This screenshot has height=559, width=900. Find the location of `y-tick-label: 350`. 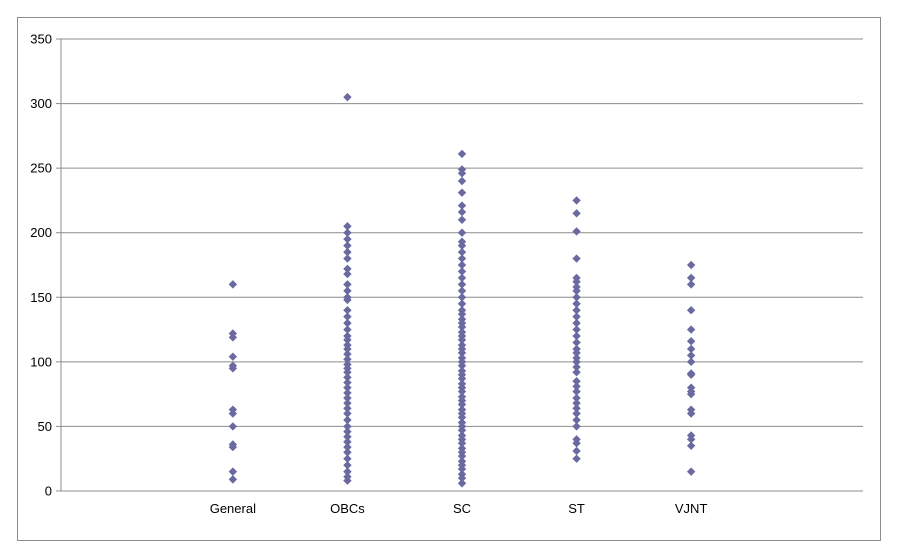

y-tick-label: 350 is located at coordinates (41, 39).